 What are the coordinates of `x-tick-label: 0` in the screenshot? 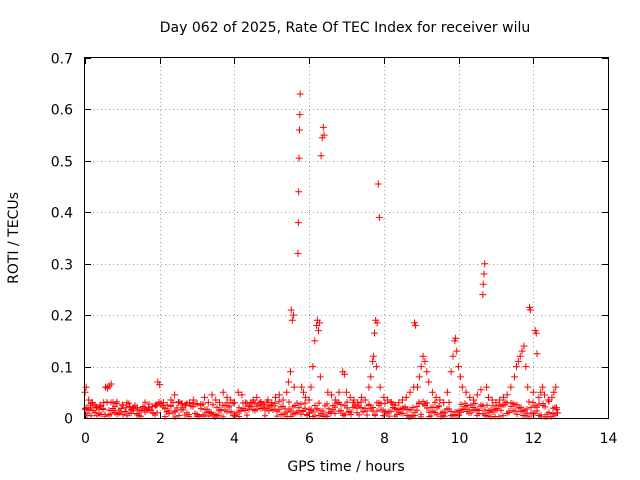 It's located at (85, 439).